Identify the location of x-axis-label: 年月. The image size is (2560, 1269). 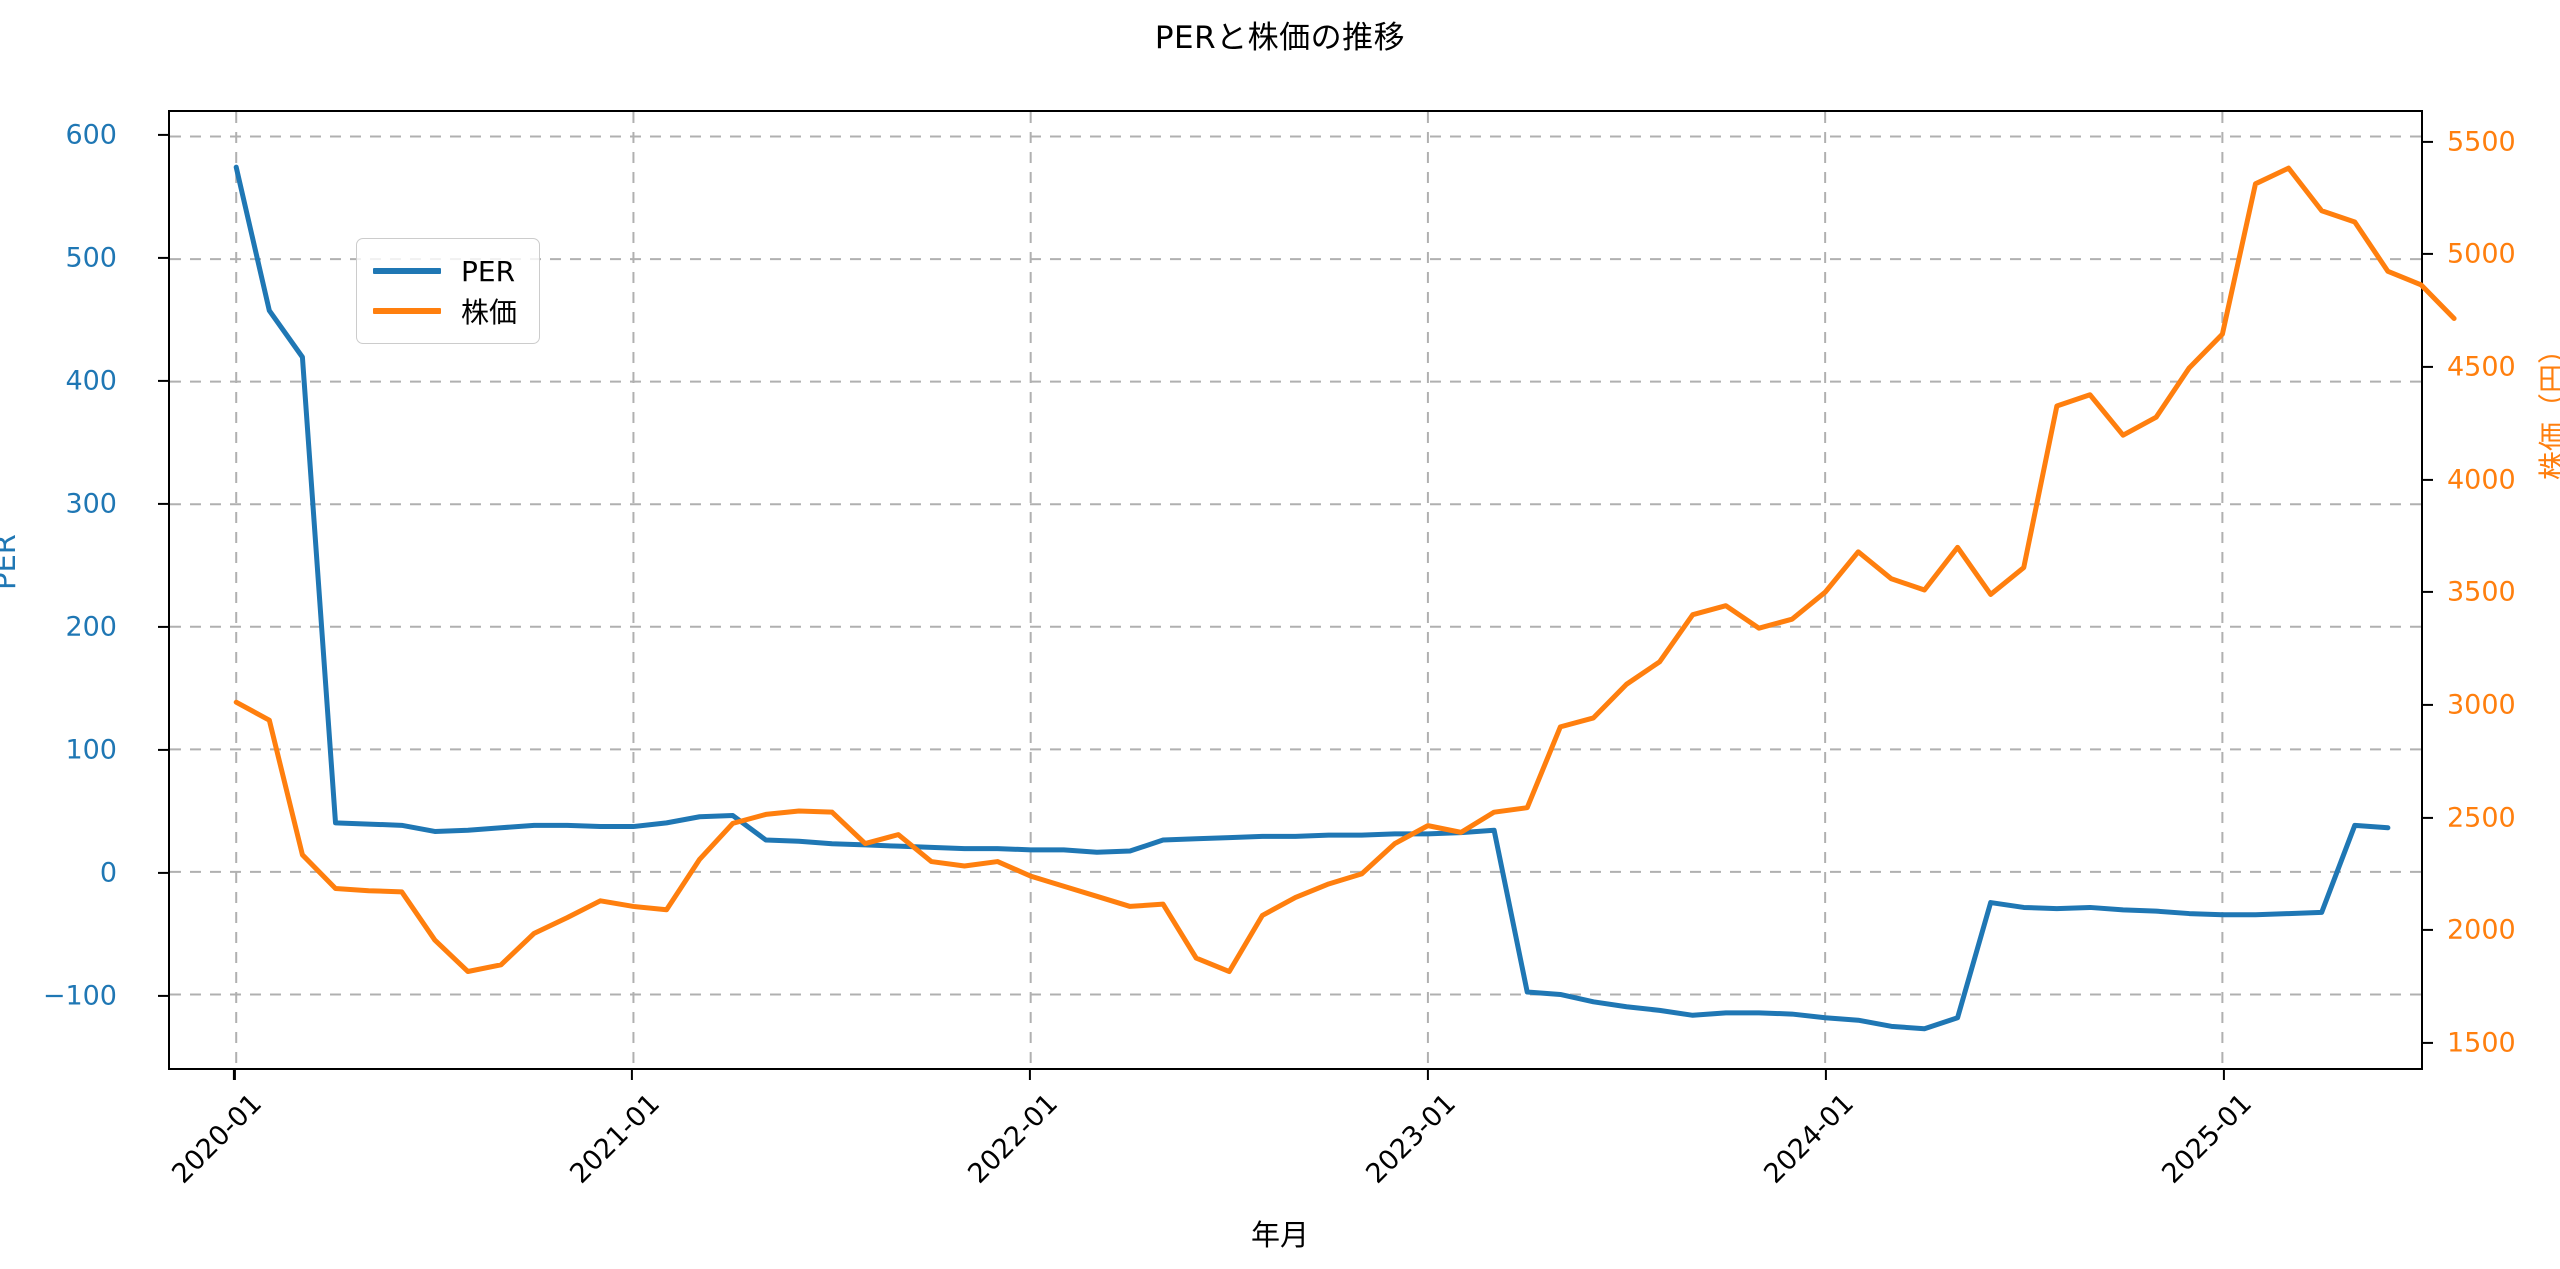
(1279, 1235).